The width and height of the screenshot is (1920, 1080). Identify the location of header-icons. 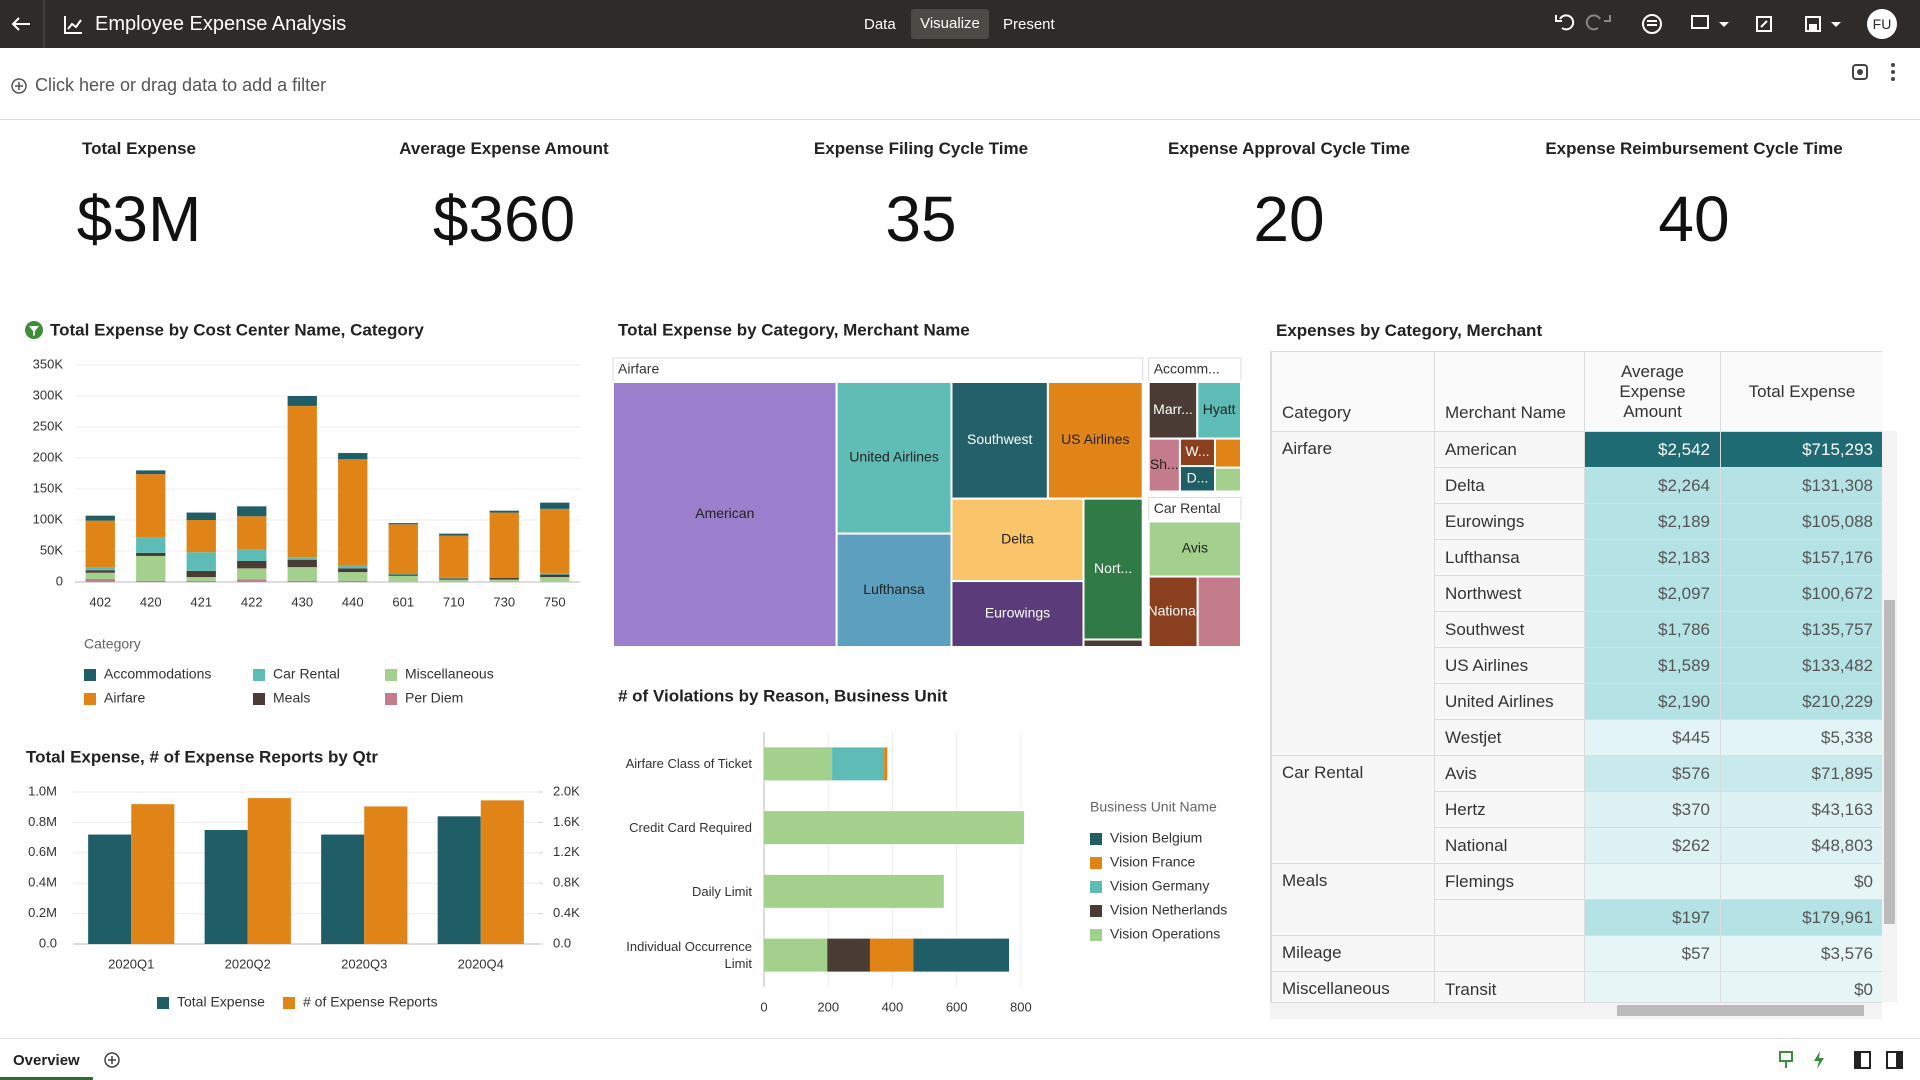
(954, 24).